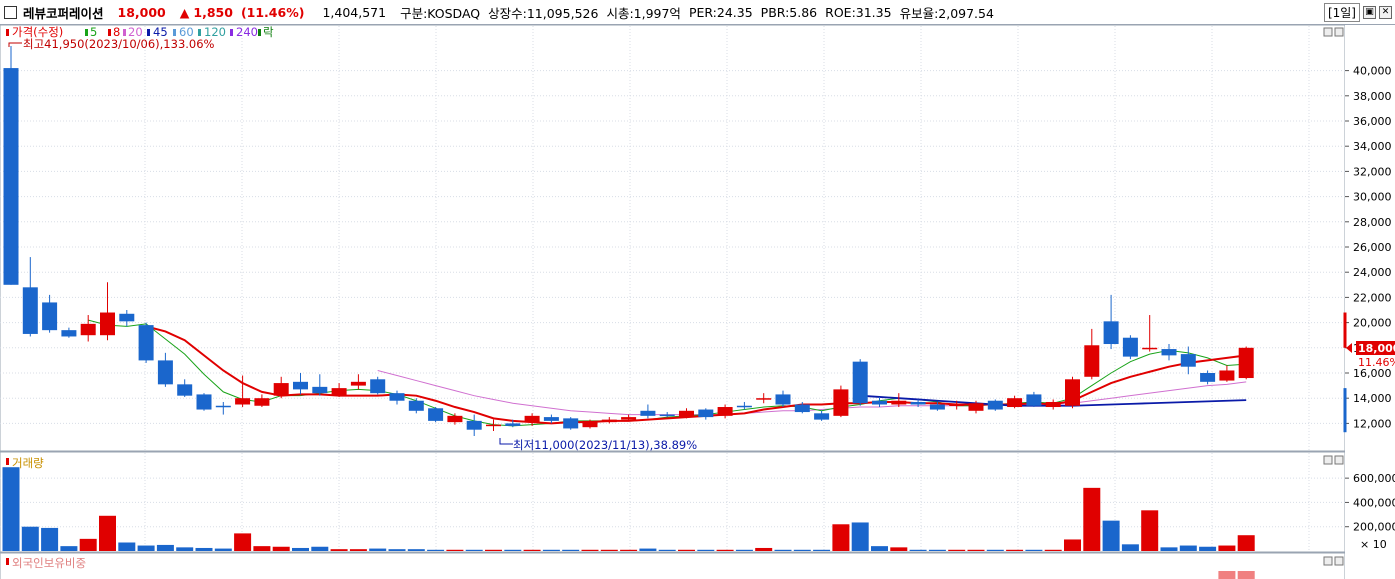  Describe the element at coordinates (1370, 302) in the screenshot. I see `axis-area` at that location.